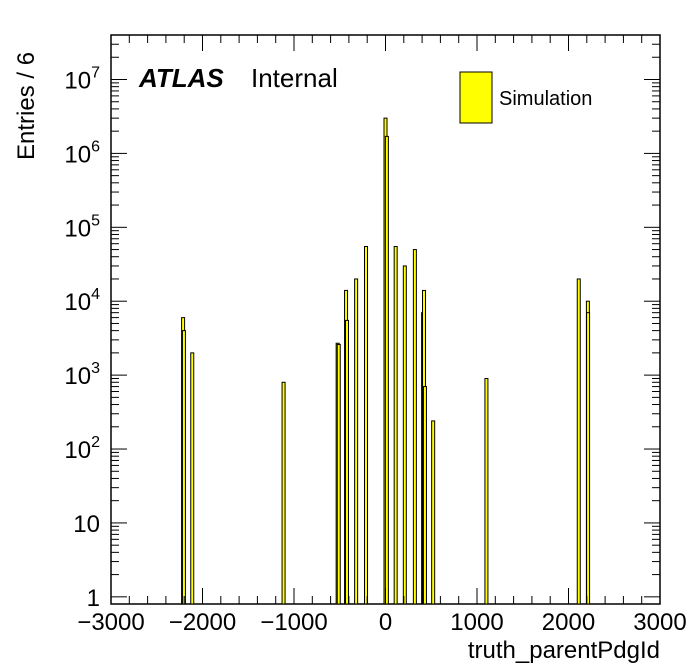 This screenshot has height=672, width=696. I want to click on atlas-label: ATLAS, so click(181, 78).